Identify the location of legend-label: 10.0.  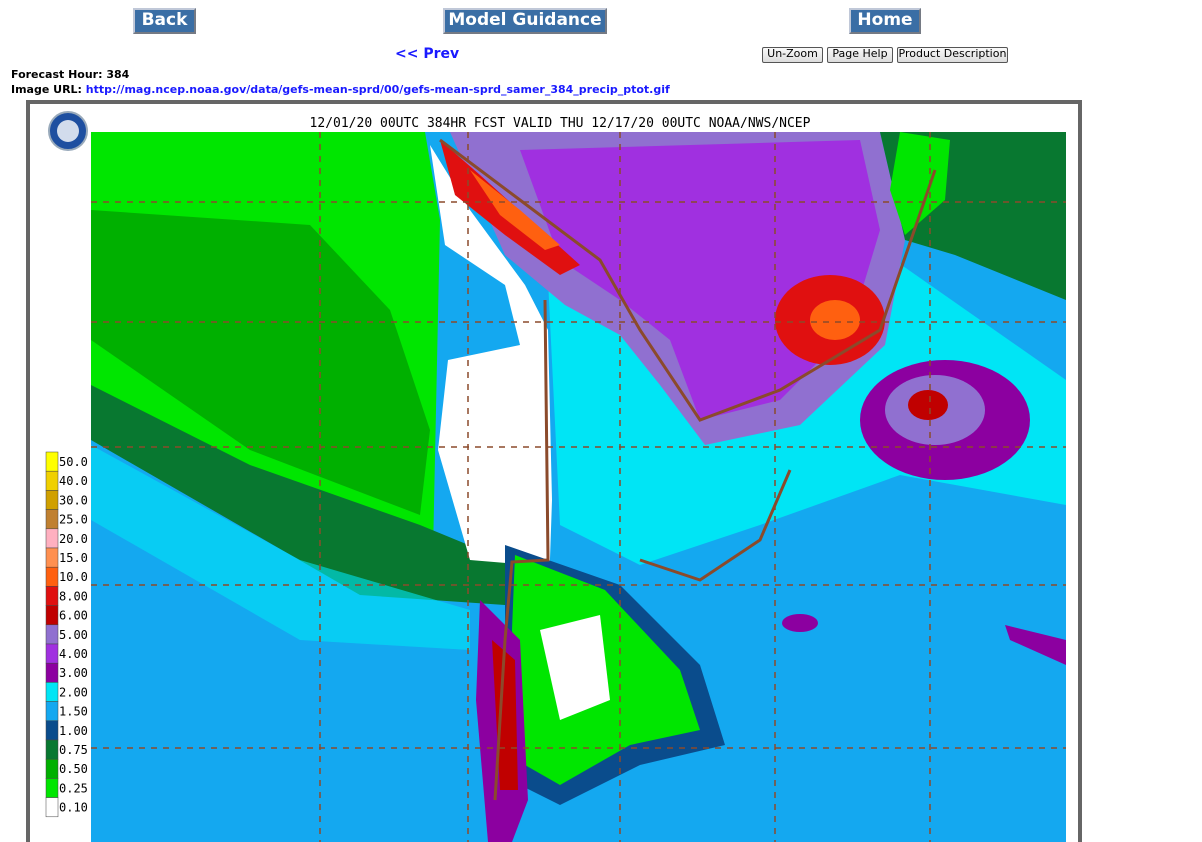
(73, 577).